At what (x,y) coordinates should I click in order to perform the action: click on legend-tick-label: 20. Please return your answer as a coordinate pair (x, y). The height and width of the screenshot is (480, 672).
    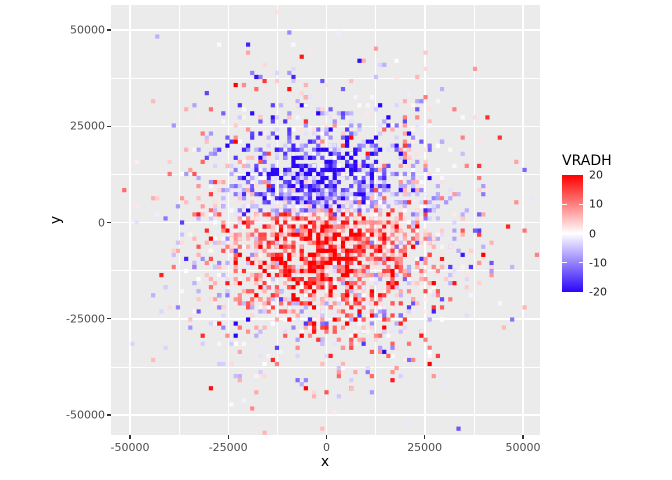
    Looking at the image, I should click on (596, 175).